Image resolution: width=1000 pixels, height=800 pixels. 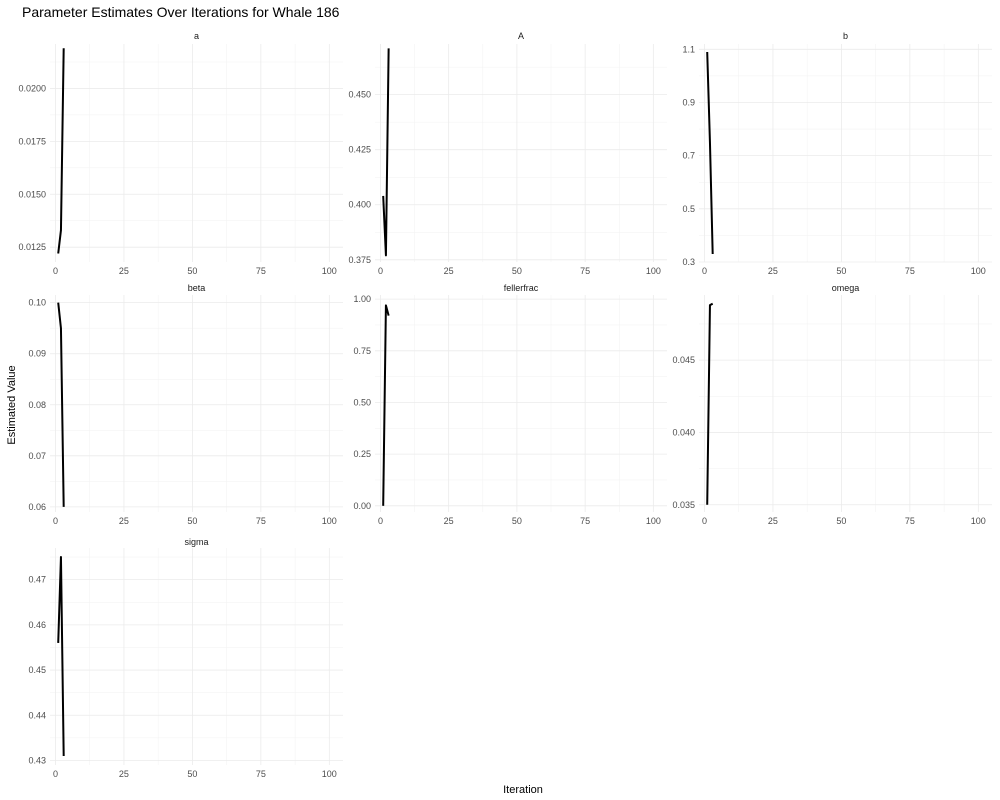 What do you see at coordinates (37, 303) in the screenshot?
I see `y-tick-label: 0.10` at bounding box center [37, 303].